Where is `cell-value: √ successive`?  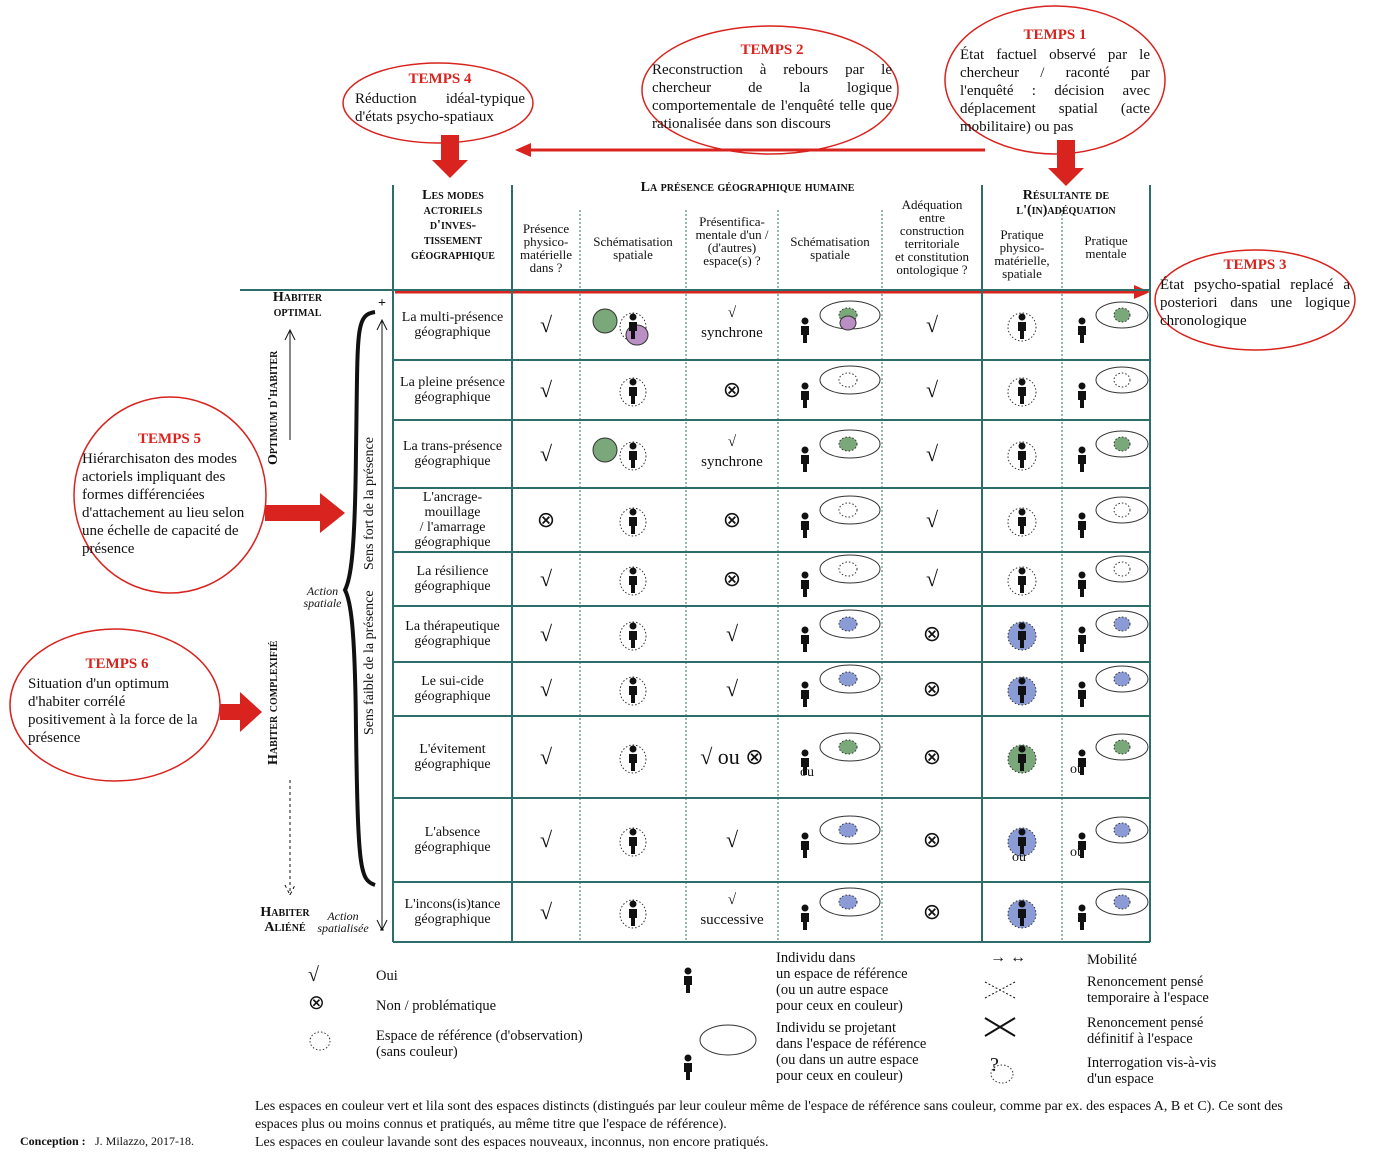
cell-value: √ successive is located at coordinates (732, 910).